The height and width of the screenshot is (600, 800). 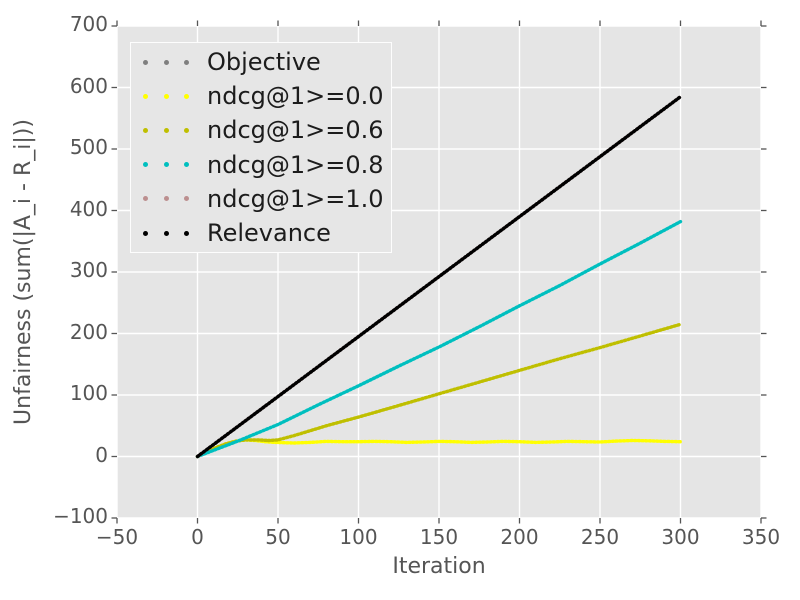 I want to click on legend-item-ndcg-1-0.6: ndcg@1>=0.6, so click(x=261, y=130).